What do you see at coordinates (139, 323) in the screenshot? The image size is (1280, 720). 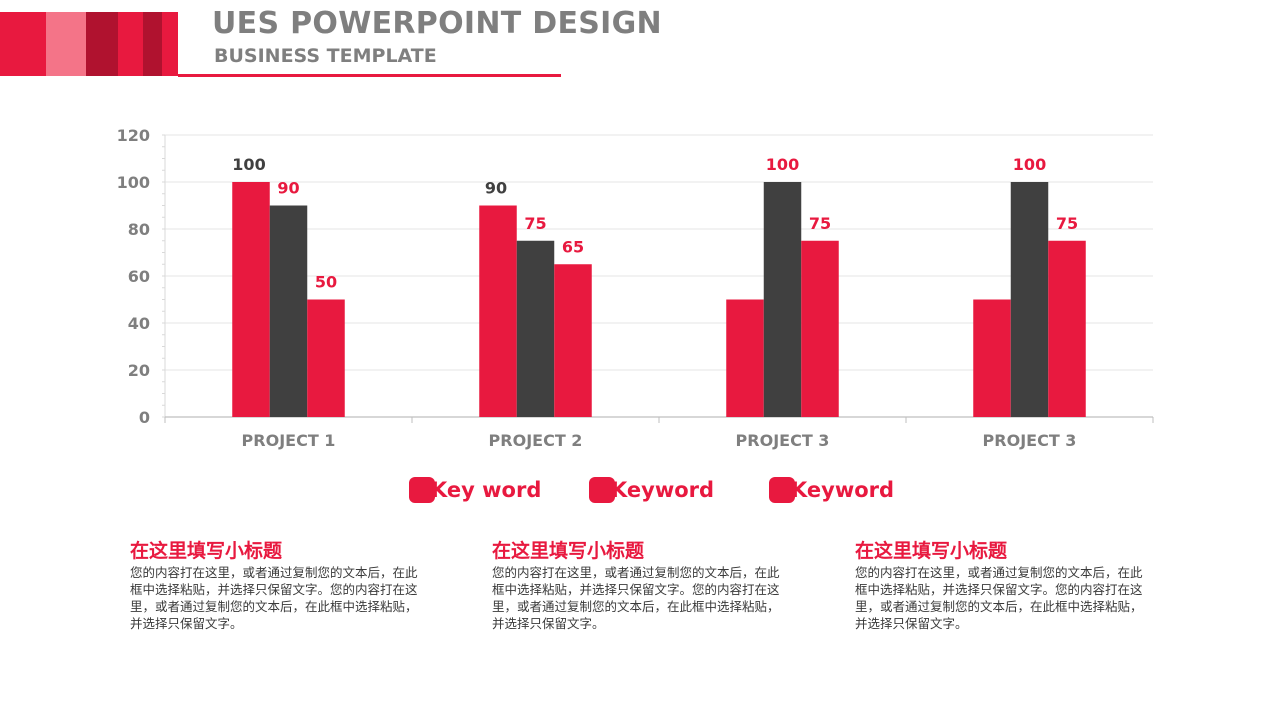 I see `y-tick-label: 40` at bounding box center [139, 323].